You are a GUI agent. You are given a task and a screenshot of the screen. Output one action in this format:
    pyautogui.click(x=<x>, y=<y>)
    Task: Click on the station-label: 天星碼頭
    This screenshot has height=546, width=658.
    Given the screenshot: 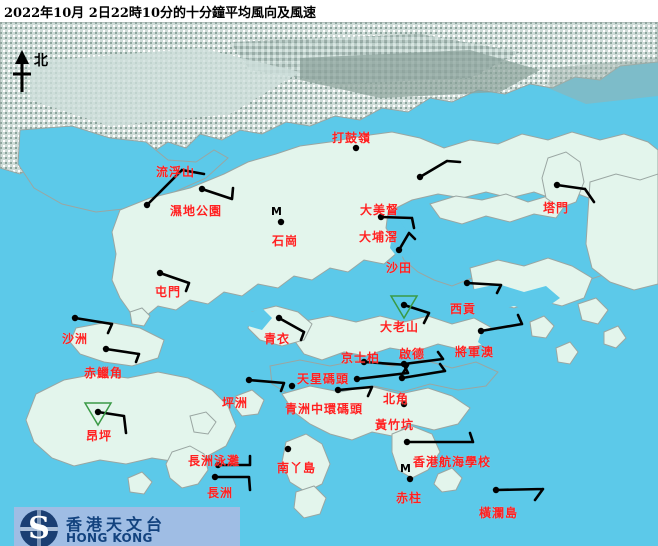 What is the action you would take?
    pyautogui.click(x=323, y=379)
    